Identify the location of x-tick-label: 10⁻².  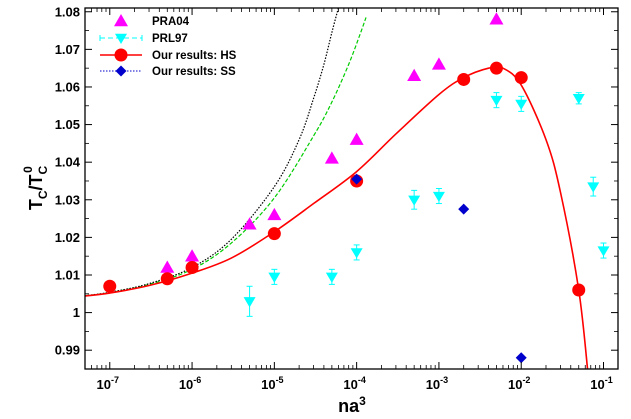
(519, 383).